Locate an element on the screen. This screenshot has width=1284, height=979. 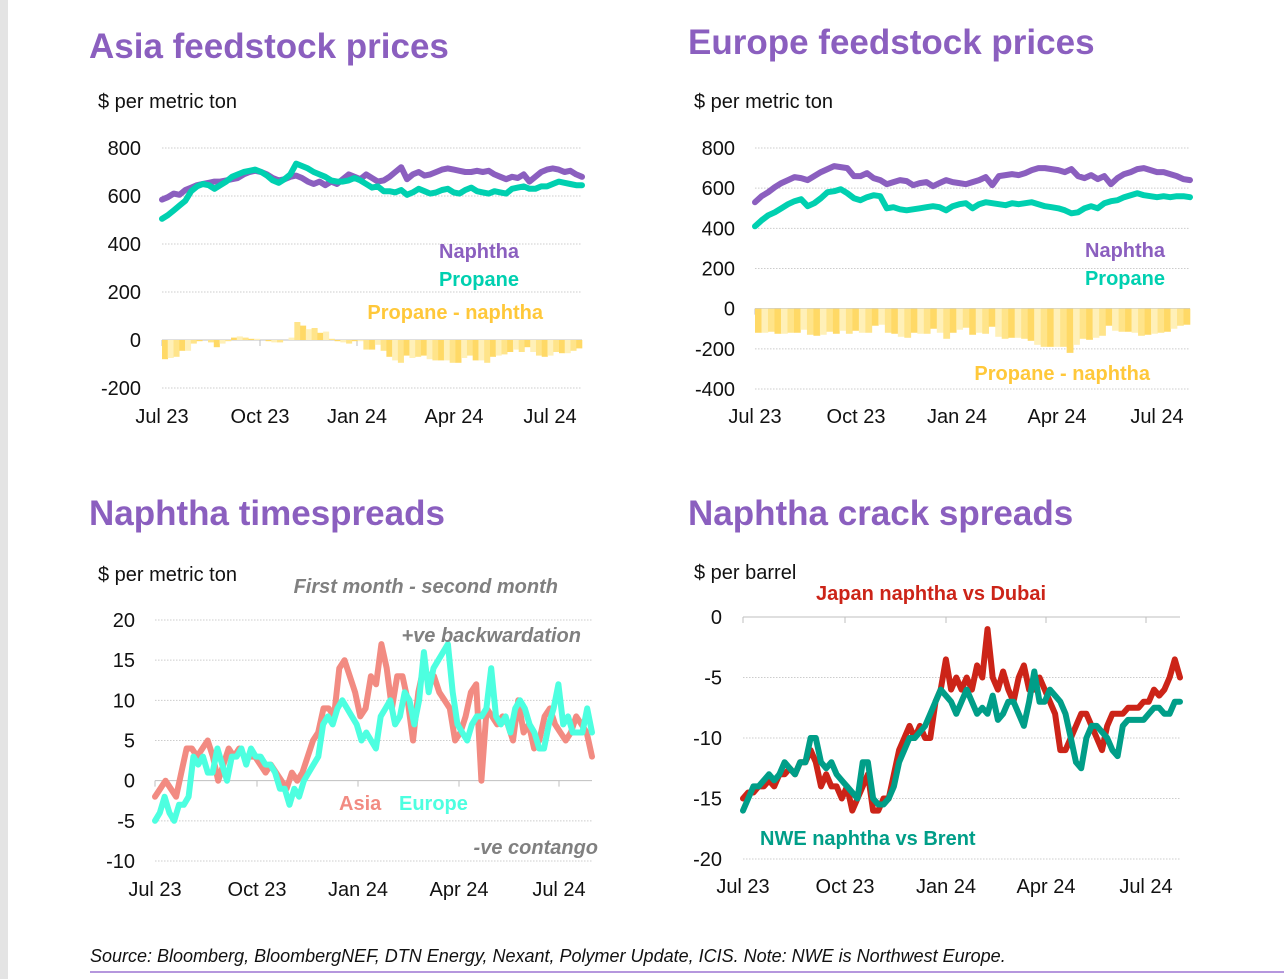
asia-x-tick-label: Apr 24 is located at coordinates (454, 417).